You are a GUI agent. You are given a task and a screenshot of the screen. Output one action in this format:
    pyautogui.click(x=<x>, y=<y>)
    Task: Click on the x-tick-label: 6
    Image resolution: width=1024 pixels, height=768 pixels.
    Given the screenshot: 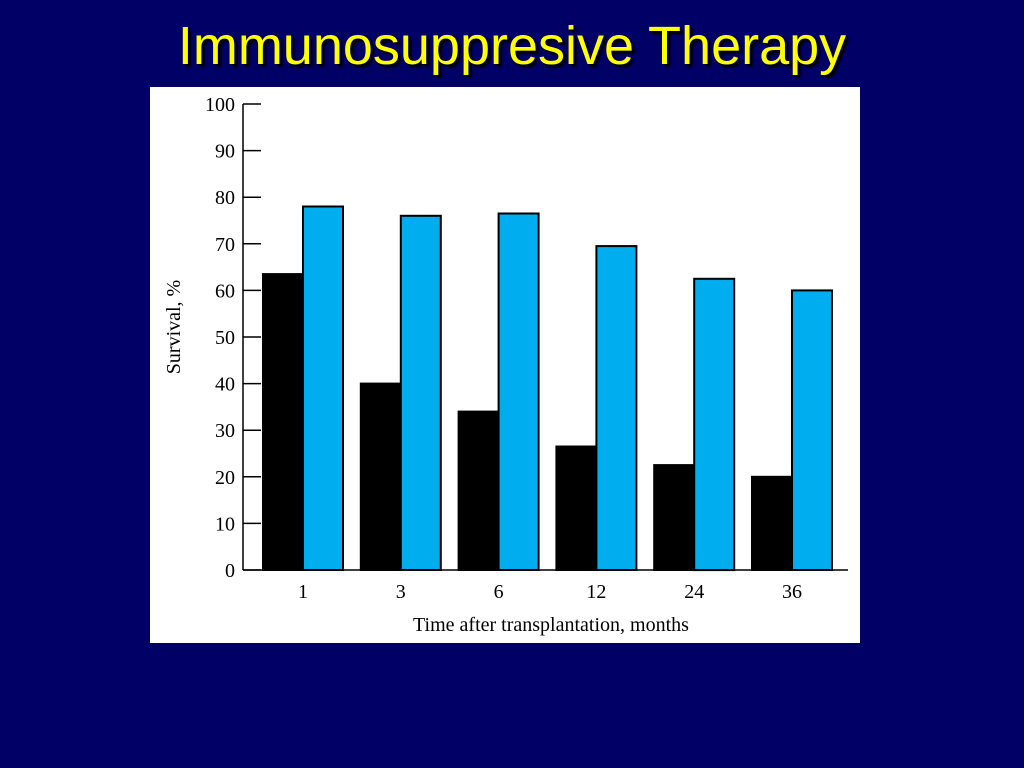 What is the action you would take?
    pyautogui.click(x=499, y=592)
    